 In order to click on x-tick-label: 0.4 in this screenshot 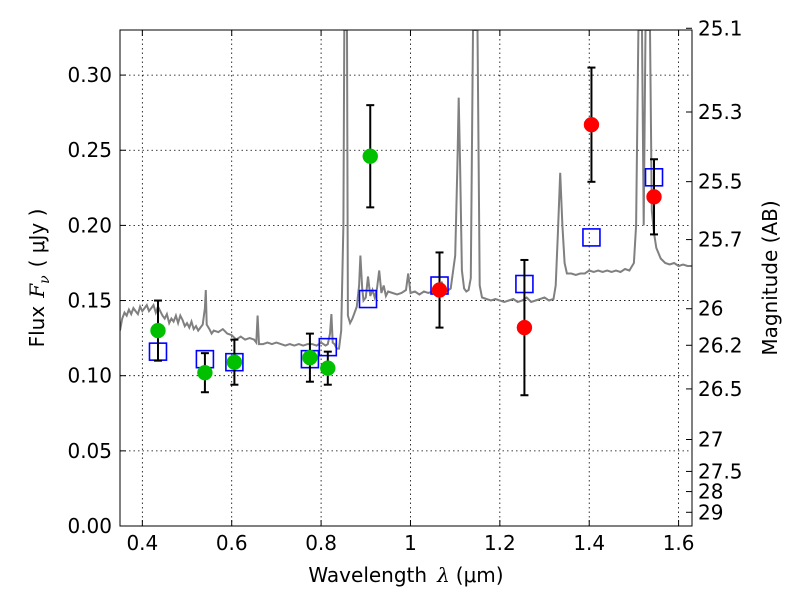, I will do `click(142, 543)`.